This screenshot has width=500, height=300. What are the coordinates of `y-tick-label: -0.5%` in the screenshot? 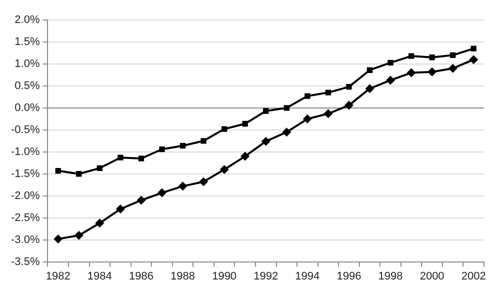 It's located at (25, 130).